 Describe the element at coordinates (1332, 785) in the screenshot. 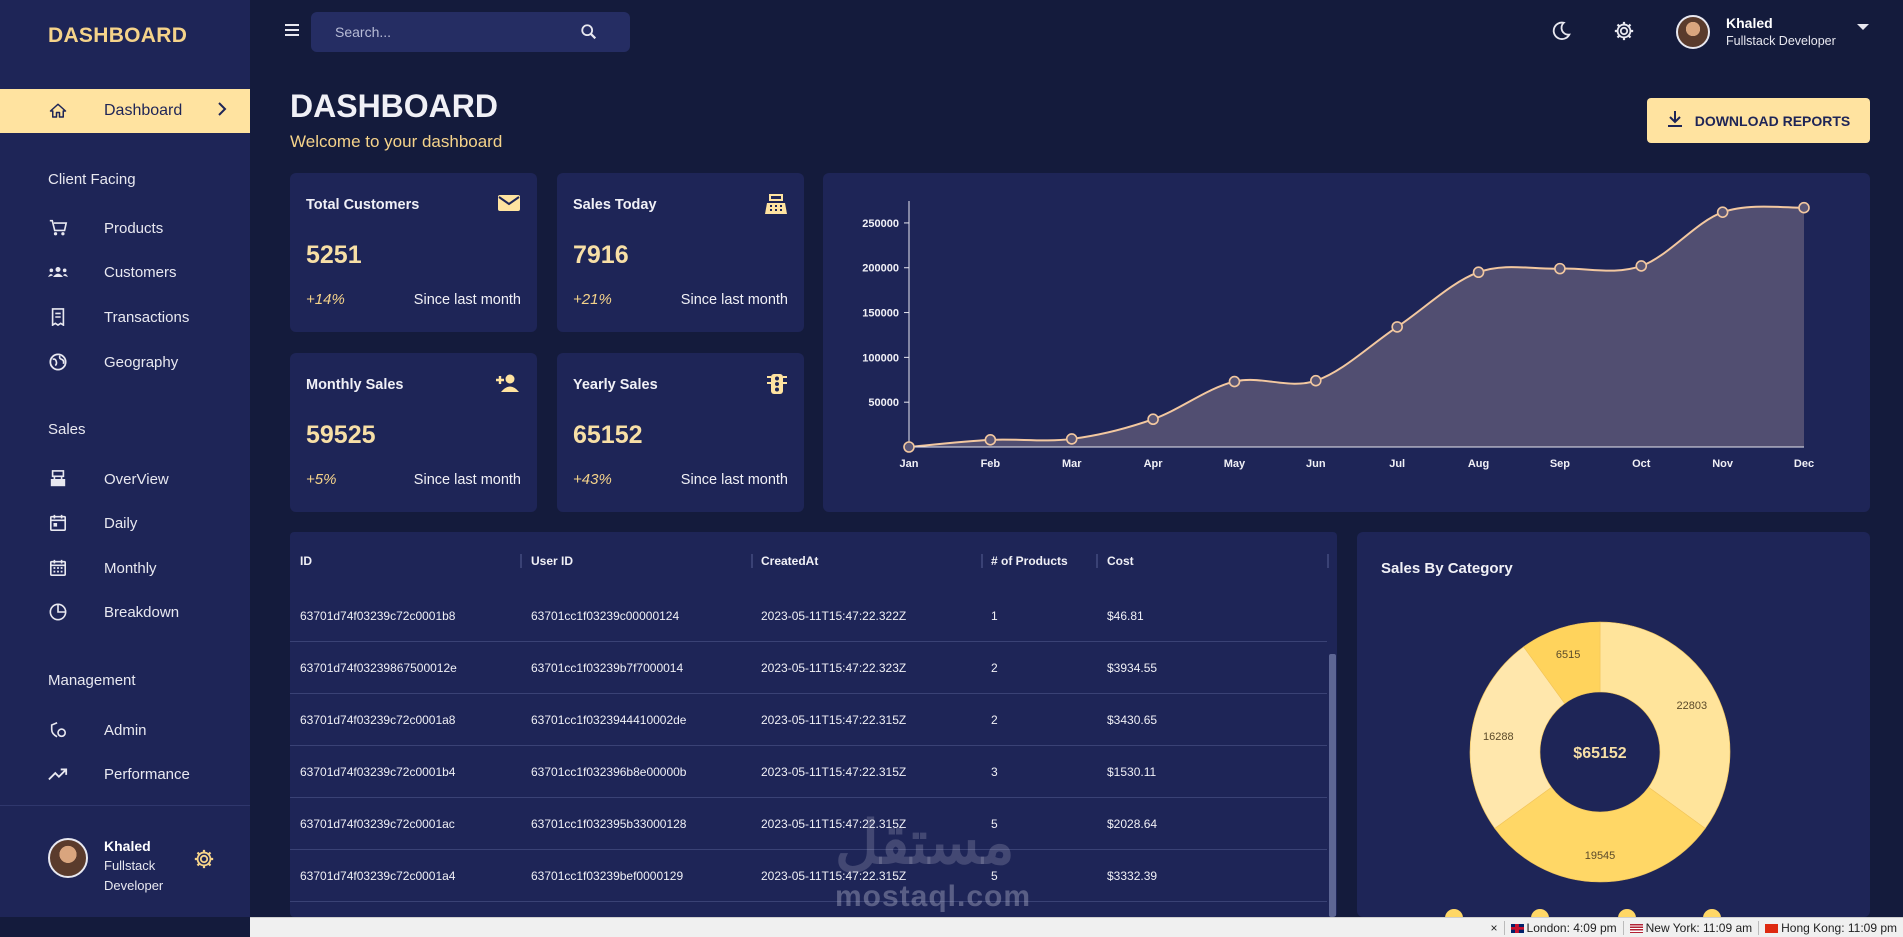

I see `scrollbar-thumb` at that location.